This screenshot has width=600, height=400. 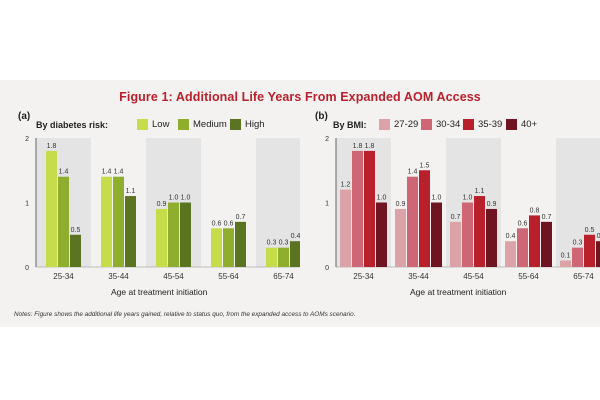 I want to click on value-label-40-plus-25-34: 1.0, so click(x=382, y=198).